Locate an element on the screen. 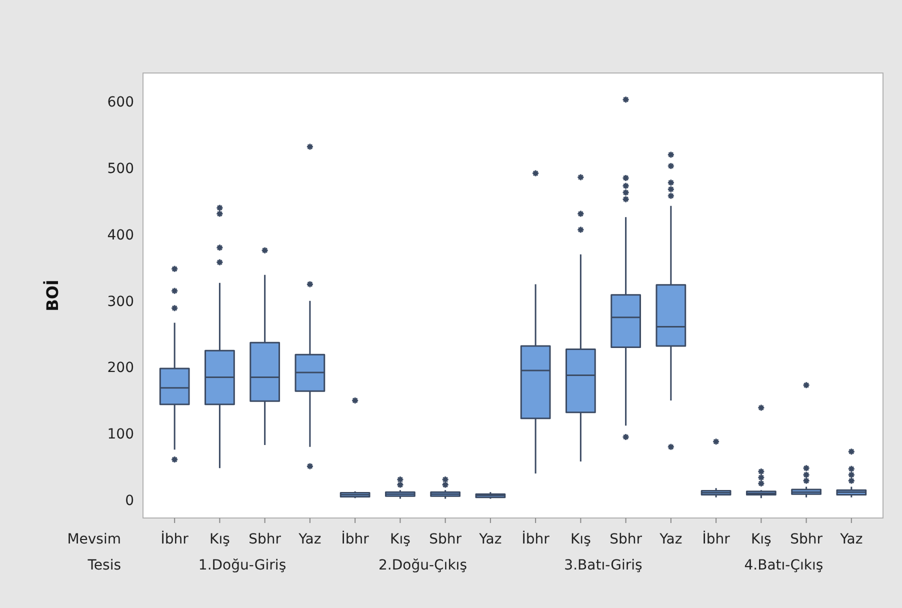 This screenshot has height=608, width=902. y-tick-label: 200 is located at coordinates (120, 368).